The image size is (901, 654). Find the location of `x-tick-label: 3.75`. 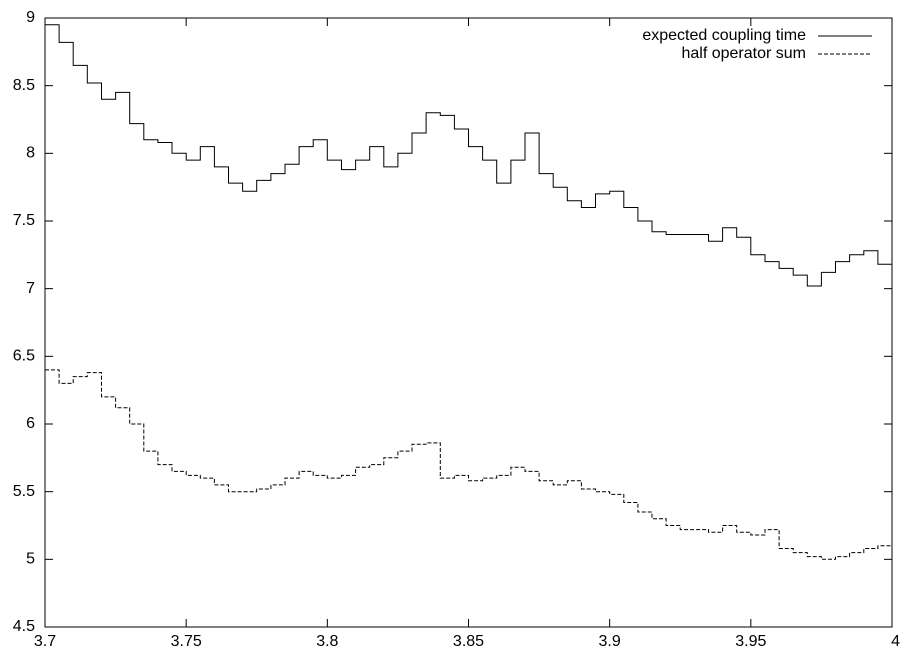

x-tick-label: 3.75 is located at coordinates (186, 641).